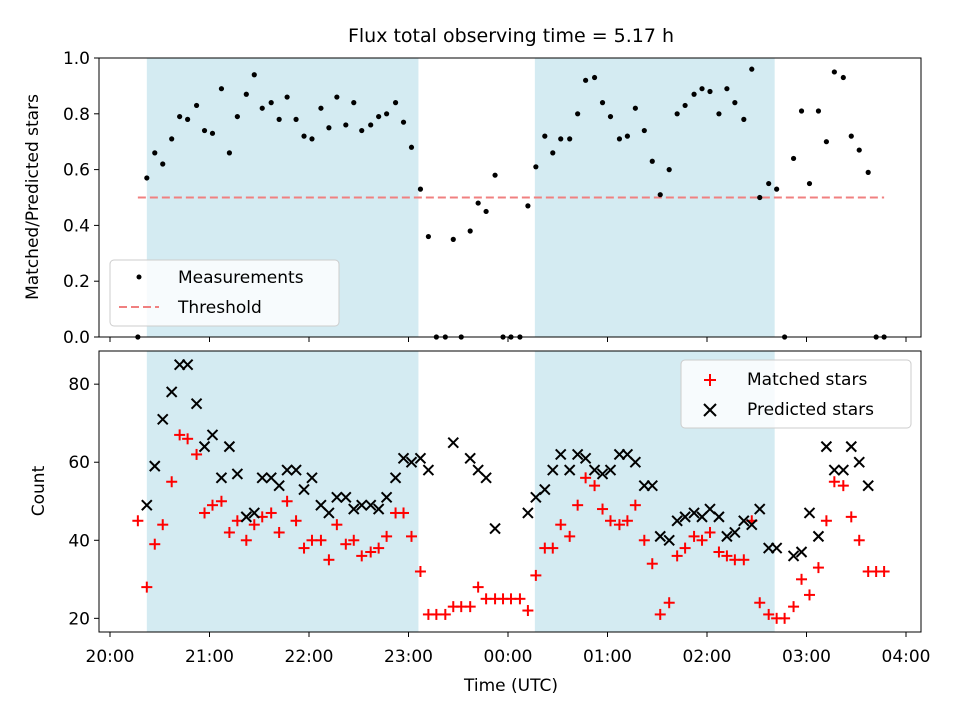  What do you see at coordinates (710, 410) in the screenshot?
I see `legend-predicted-marker` at bounding box center [710, 410].